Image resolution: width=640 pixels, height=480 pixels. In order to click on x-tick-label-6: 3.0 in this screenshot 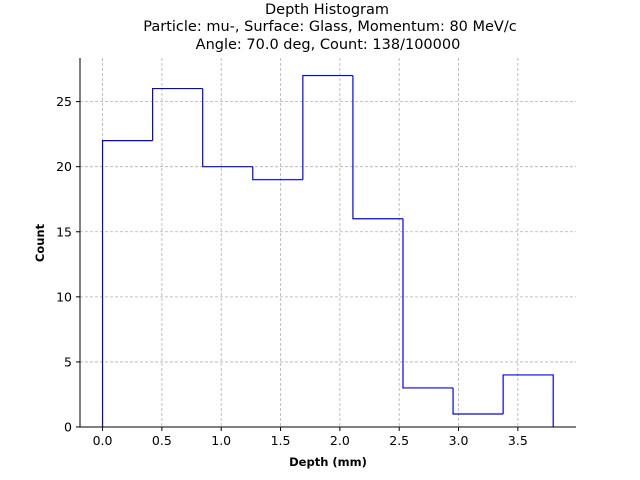, I will do `click(459, 440)`.